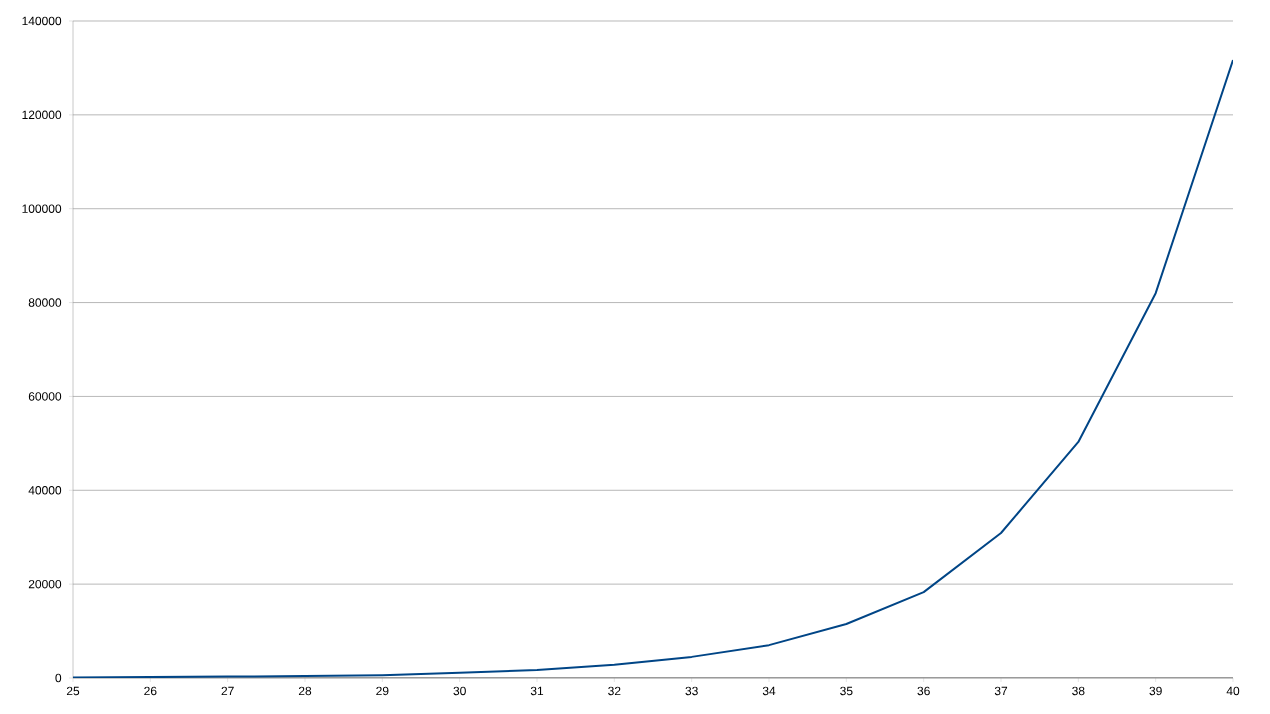 This screenshot has width=1270, height=714. Describe the element at coordinates (305, 691) in the screenshot. I see `x-tick-label: 28` at that location.